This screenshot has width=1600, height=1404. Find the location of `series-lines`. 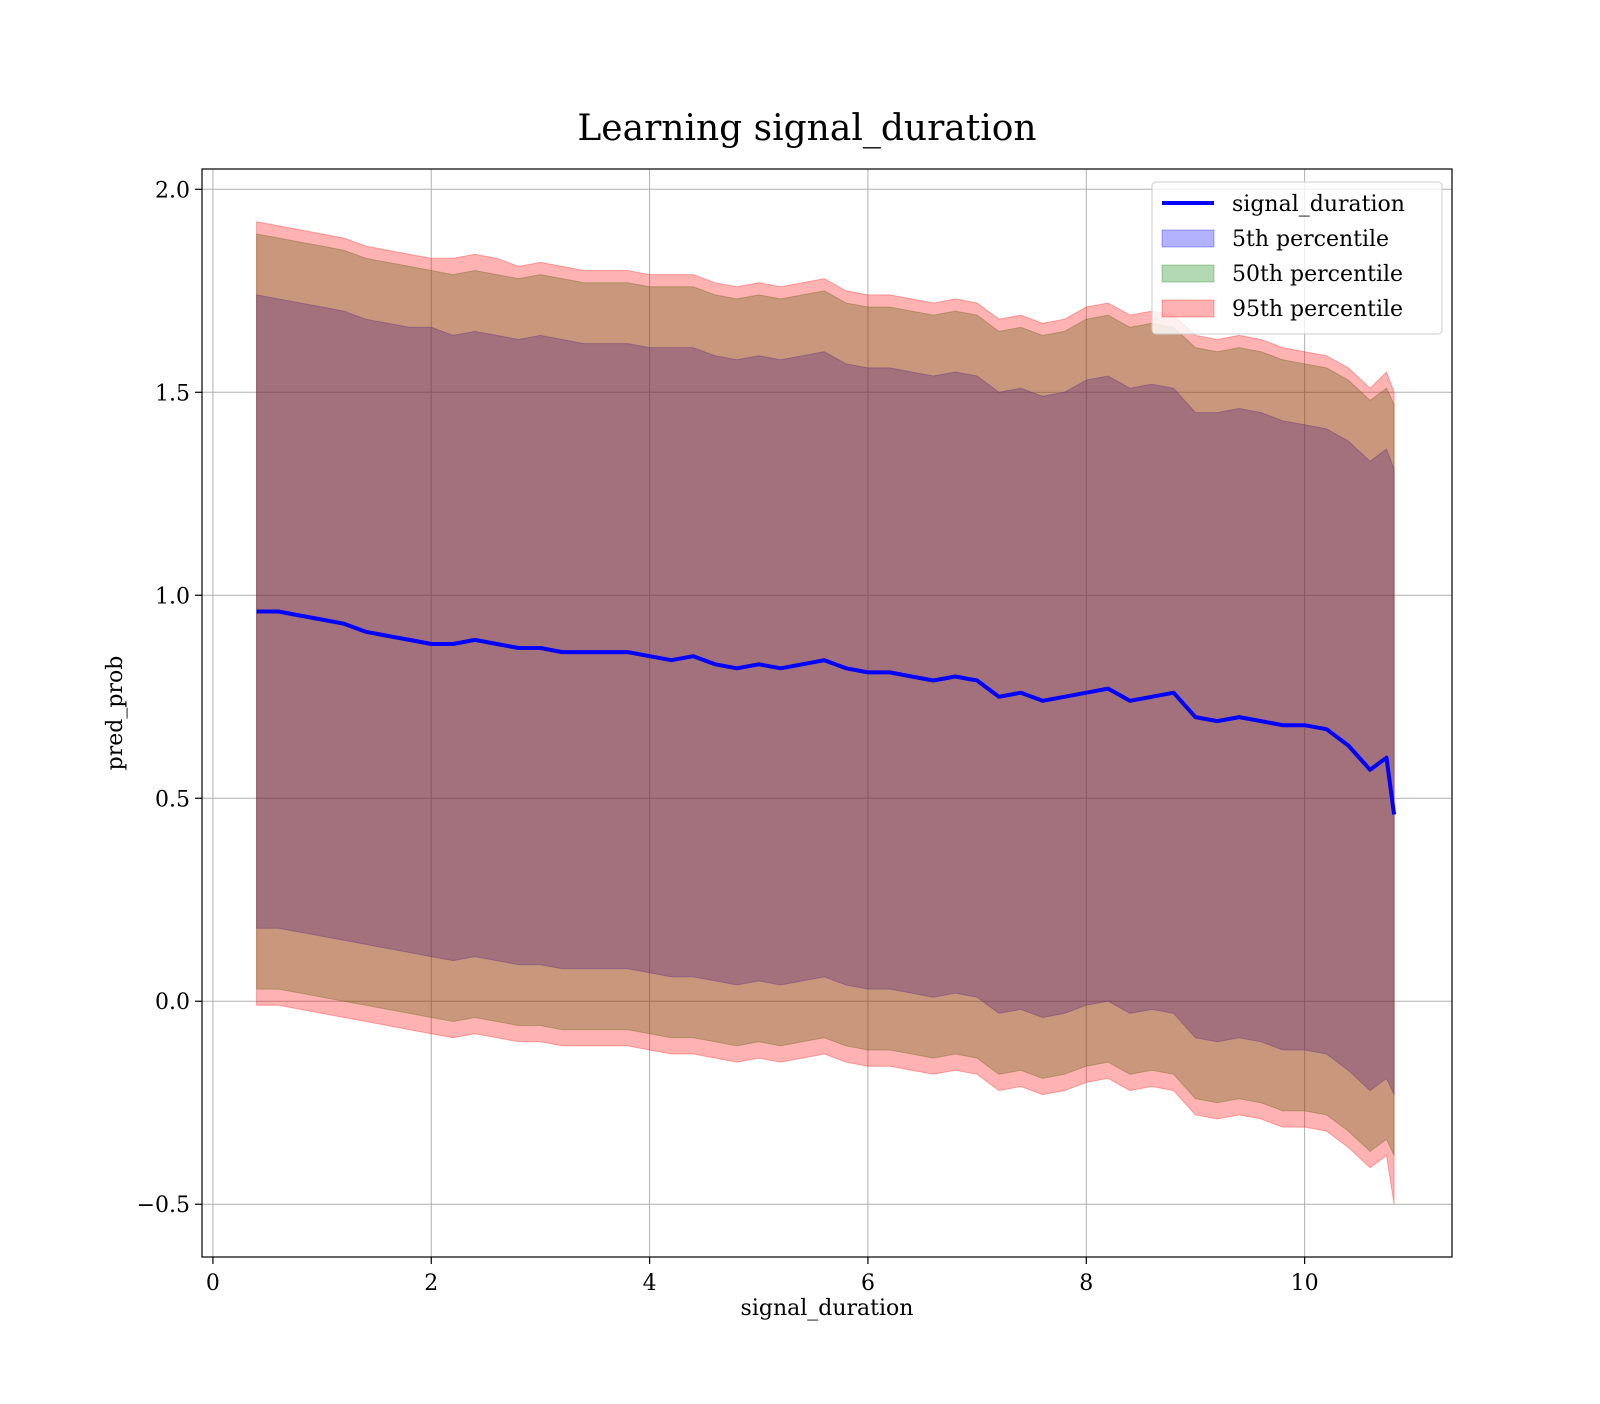

series-lines is located at coordinates (826, 712).